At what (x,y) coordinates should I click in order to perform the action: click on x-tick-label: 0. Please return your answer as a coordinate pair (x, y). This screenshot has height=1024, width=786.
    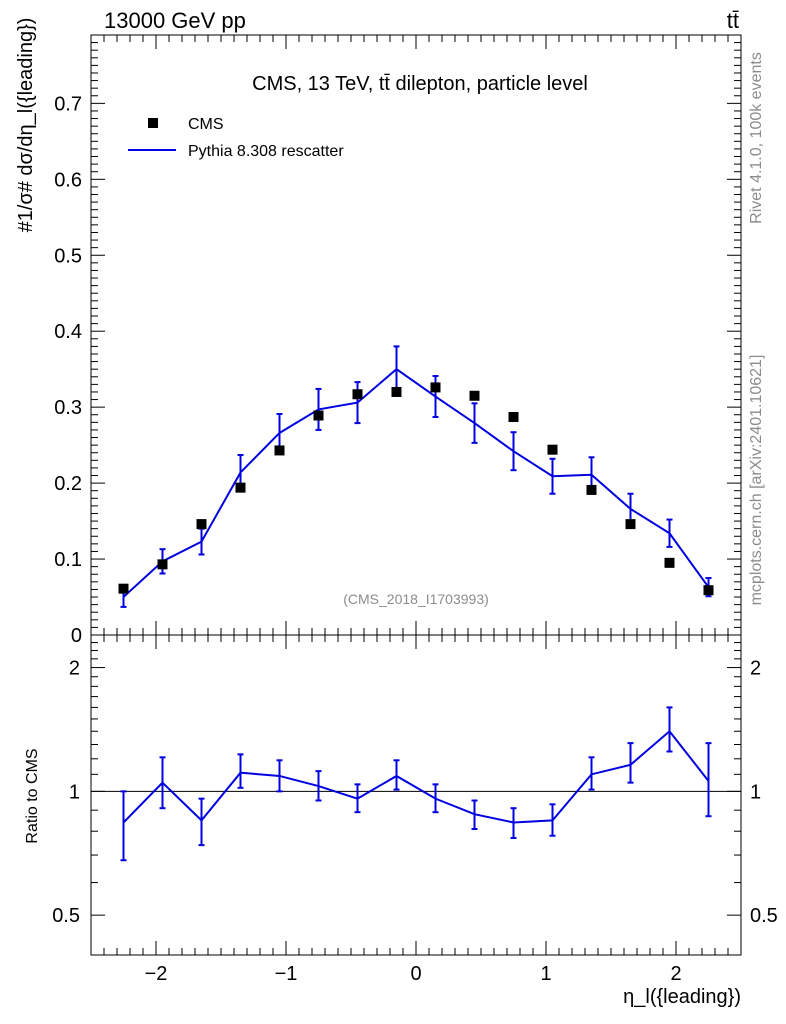
    Looking at the image, I should click on (415, 974).